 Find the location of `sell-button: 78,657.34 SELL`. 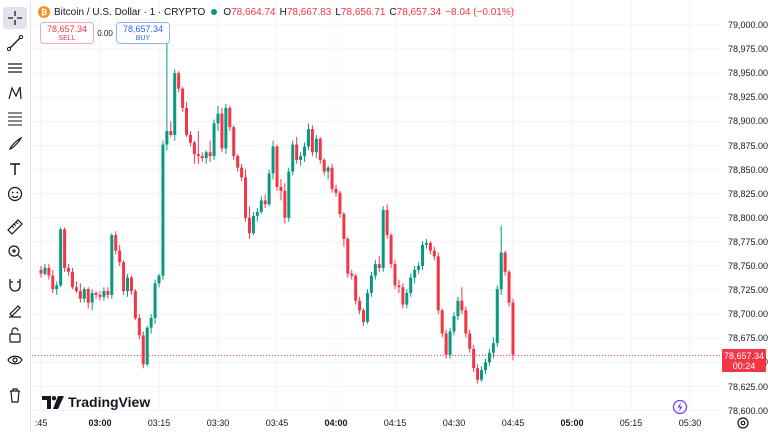

sell-button: 78,657.34 SELL is located at coordinates (67, 33).